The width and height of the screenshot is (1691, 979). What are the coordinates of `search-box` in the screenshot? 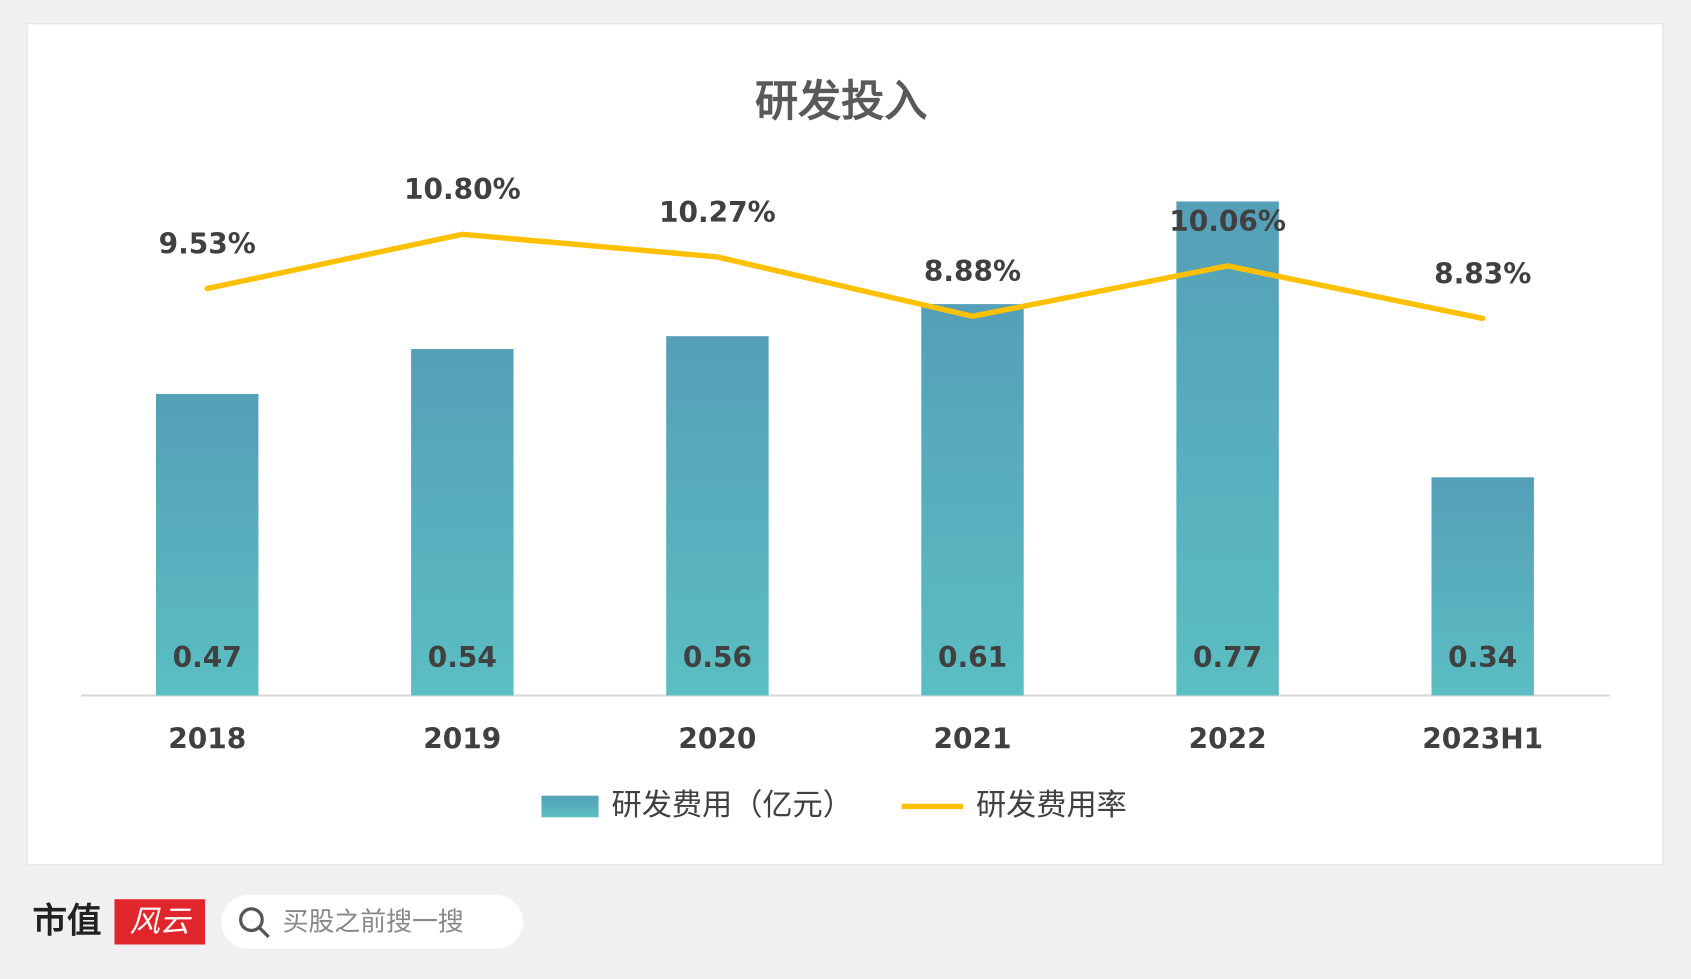 It's located at (372, 921).